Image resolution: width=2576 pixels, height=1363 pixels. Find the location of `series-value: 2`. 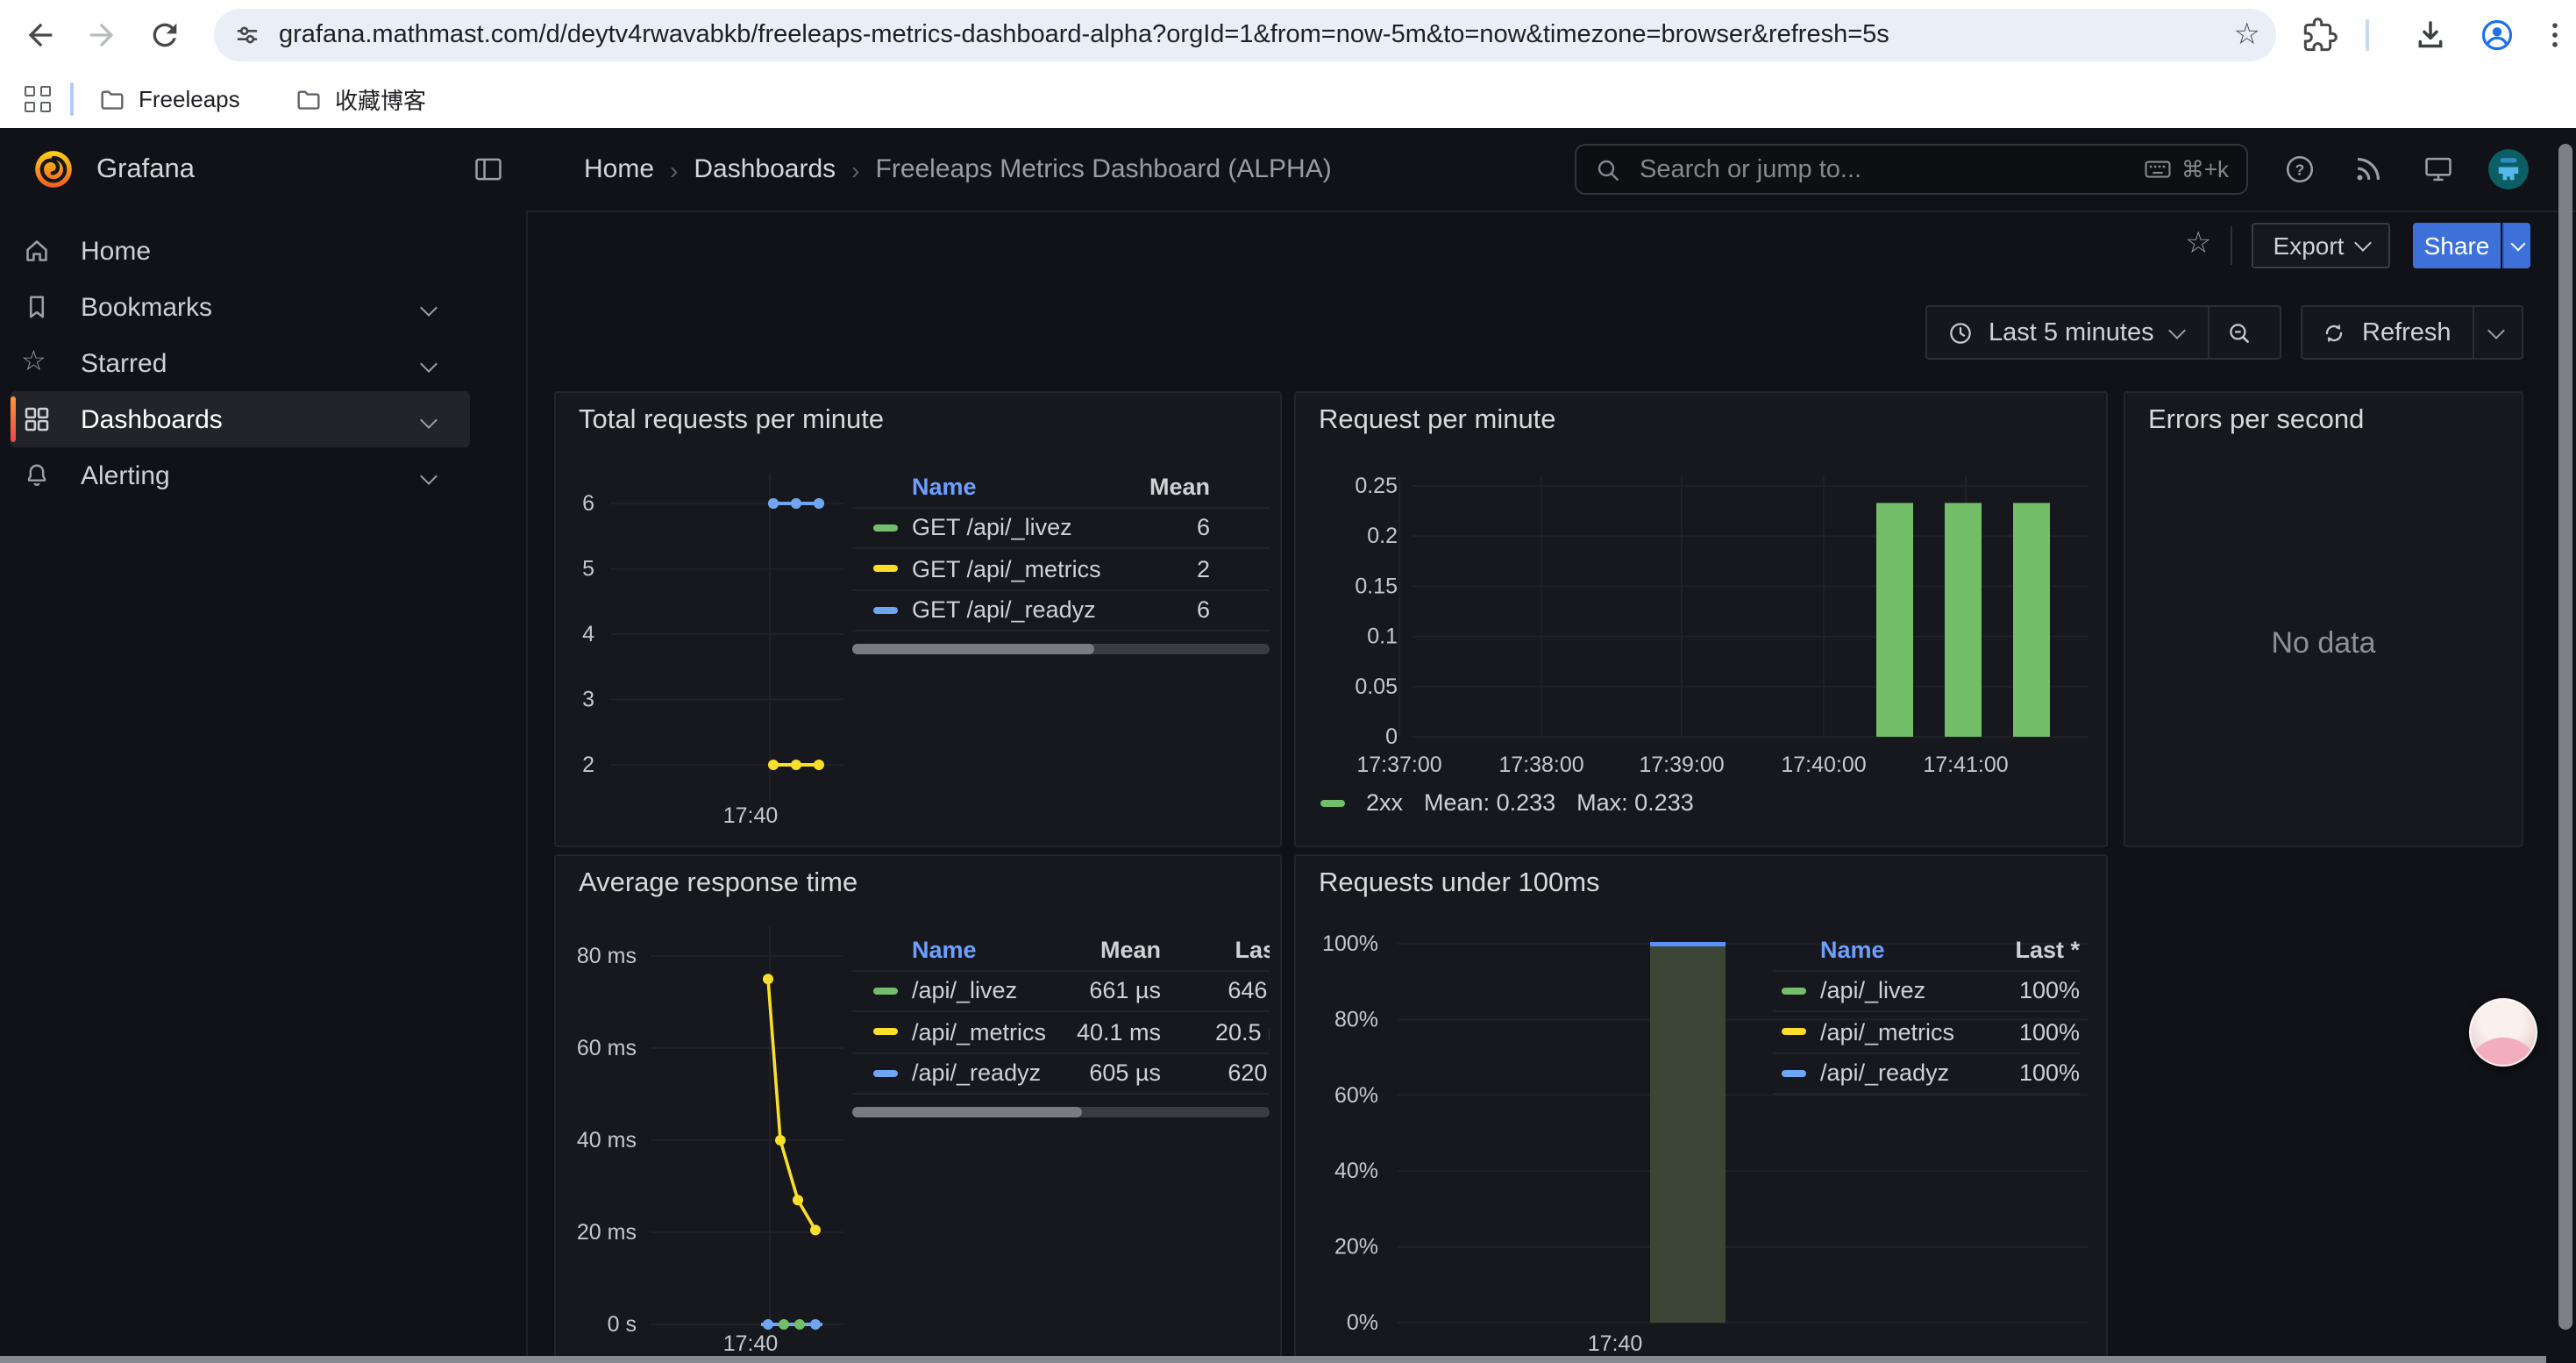

series-value: 2 is located at coordinates (1203, 568).